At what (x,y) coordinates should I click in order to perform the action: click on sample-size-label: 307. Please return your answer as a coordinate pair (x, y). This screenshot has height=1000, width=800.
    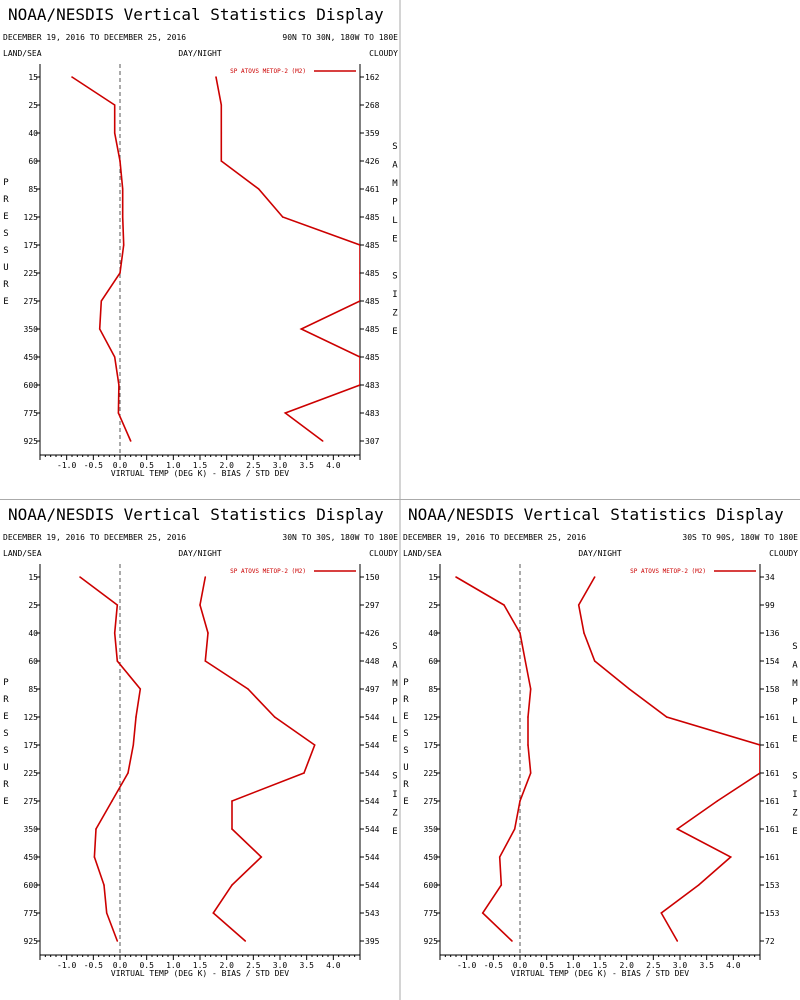
    Looking at the image, I should click on (372, 441).